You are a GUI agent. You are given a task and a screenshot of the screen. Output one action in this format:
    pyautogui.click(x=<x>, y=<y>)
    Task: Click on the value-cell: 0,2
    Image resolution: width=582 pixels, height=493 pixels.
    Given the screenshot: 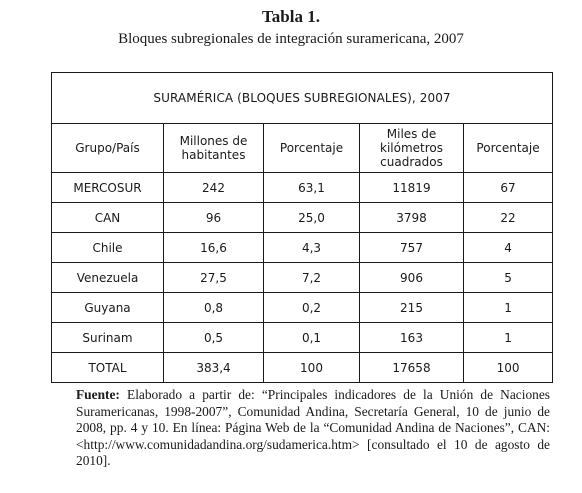 What is the action you would take?
    pyautogui.click(x=311, y=307)
    